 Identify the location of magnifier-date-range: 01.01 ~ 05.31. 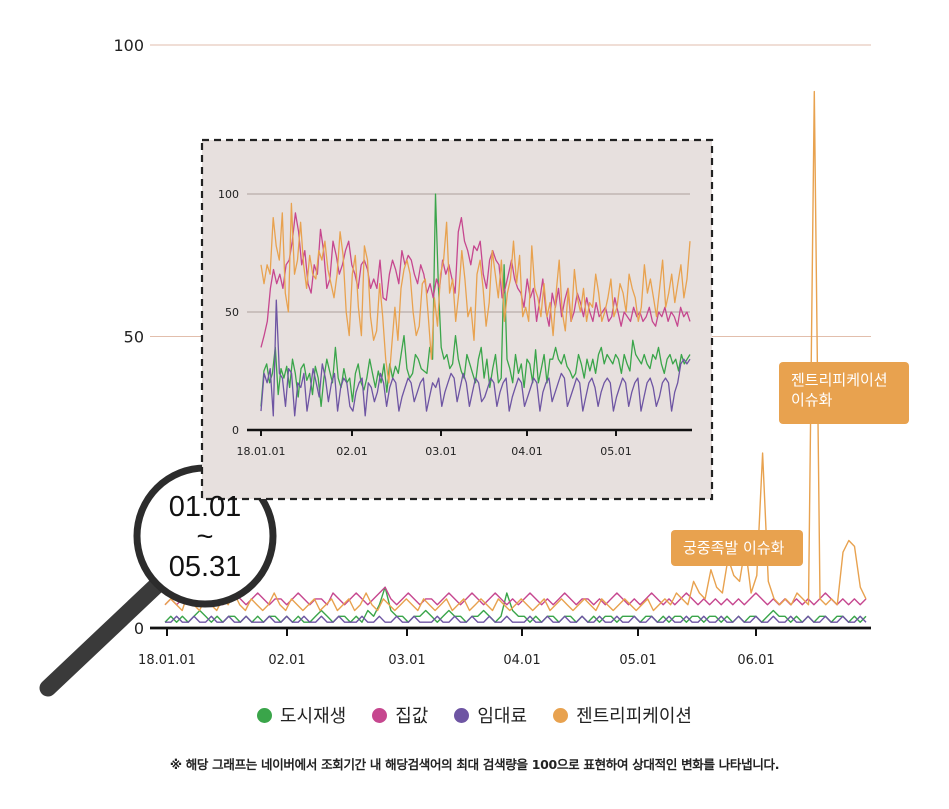
(205, 537).